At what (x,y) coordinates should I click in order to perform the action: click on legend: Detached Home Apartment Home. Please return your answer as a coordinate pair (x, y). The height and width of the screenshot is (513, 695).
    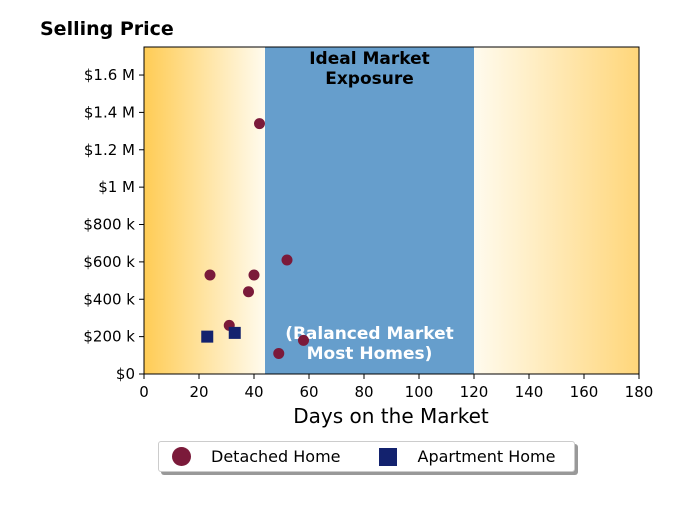
    Looking at the image, I should click on (366, 456).